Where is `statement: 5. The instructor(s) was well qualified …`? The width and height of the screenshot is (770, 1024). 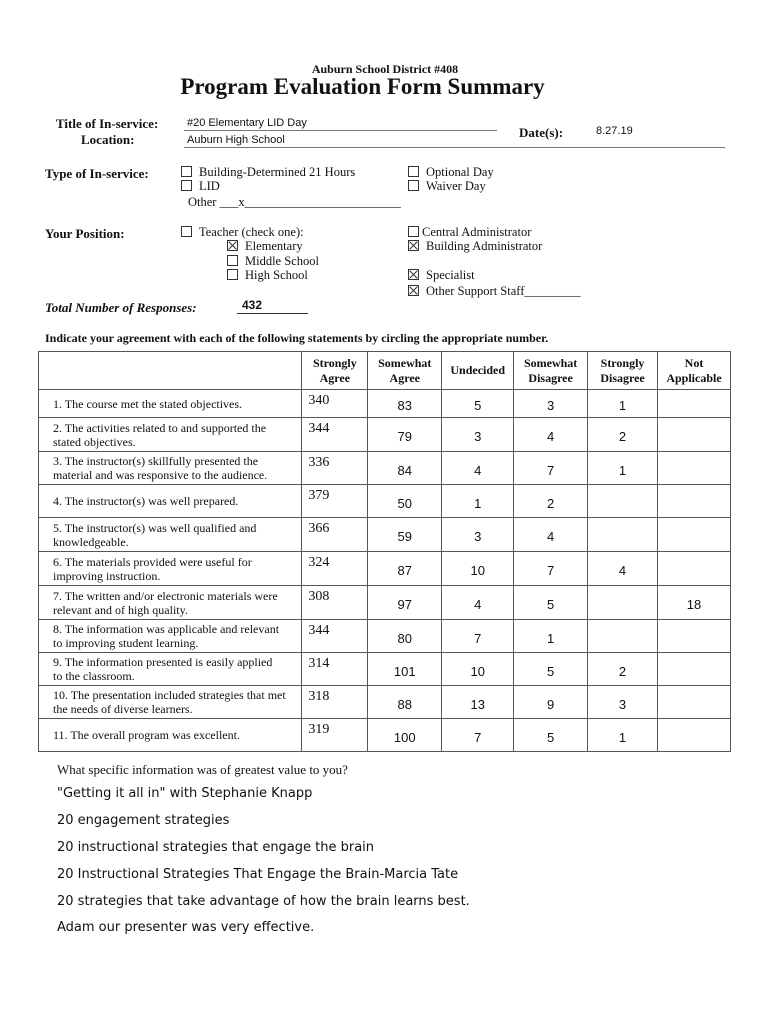 statement: 5. The instructor(s) was well qualified … is located at coordinates (170, 534).